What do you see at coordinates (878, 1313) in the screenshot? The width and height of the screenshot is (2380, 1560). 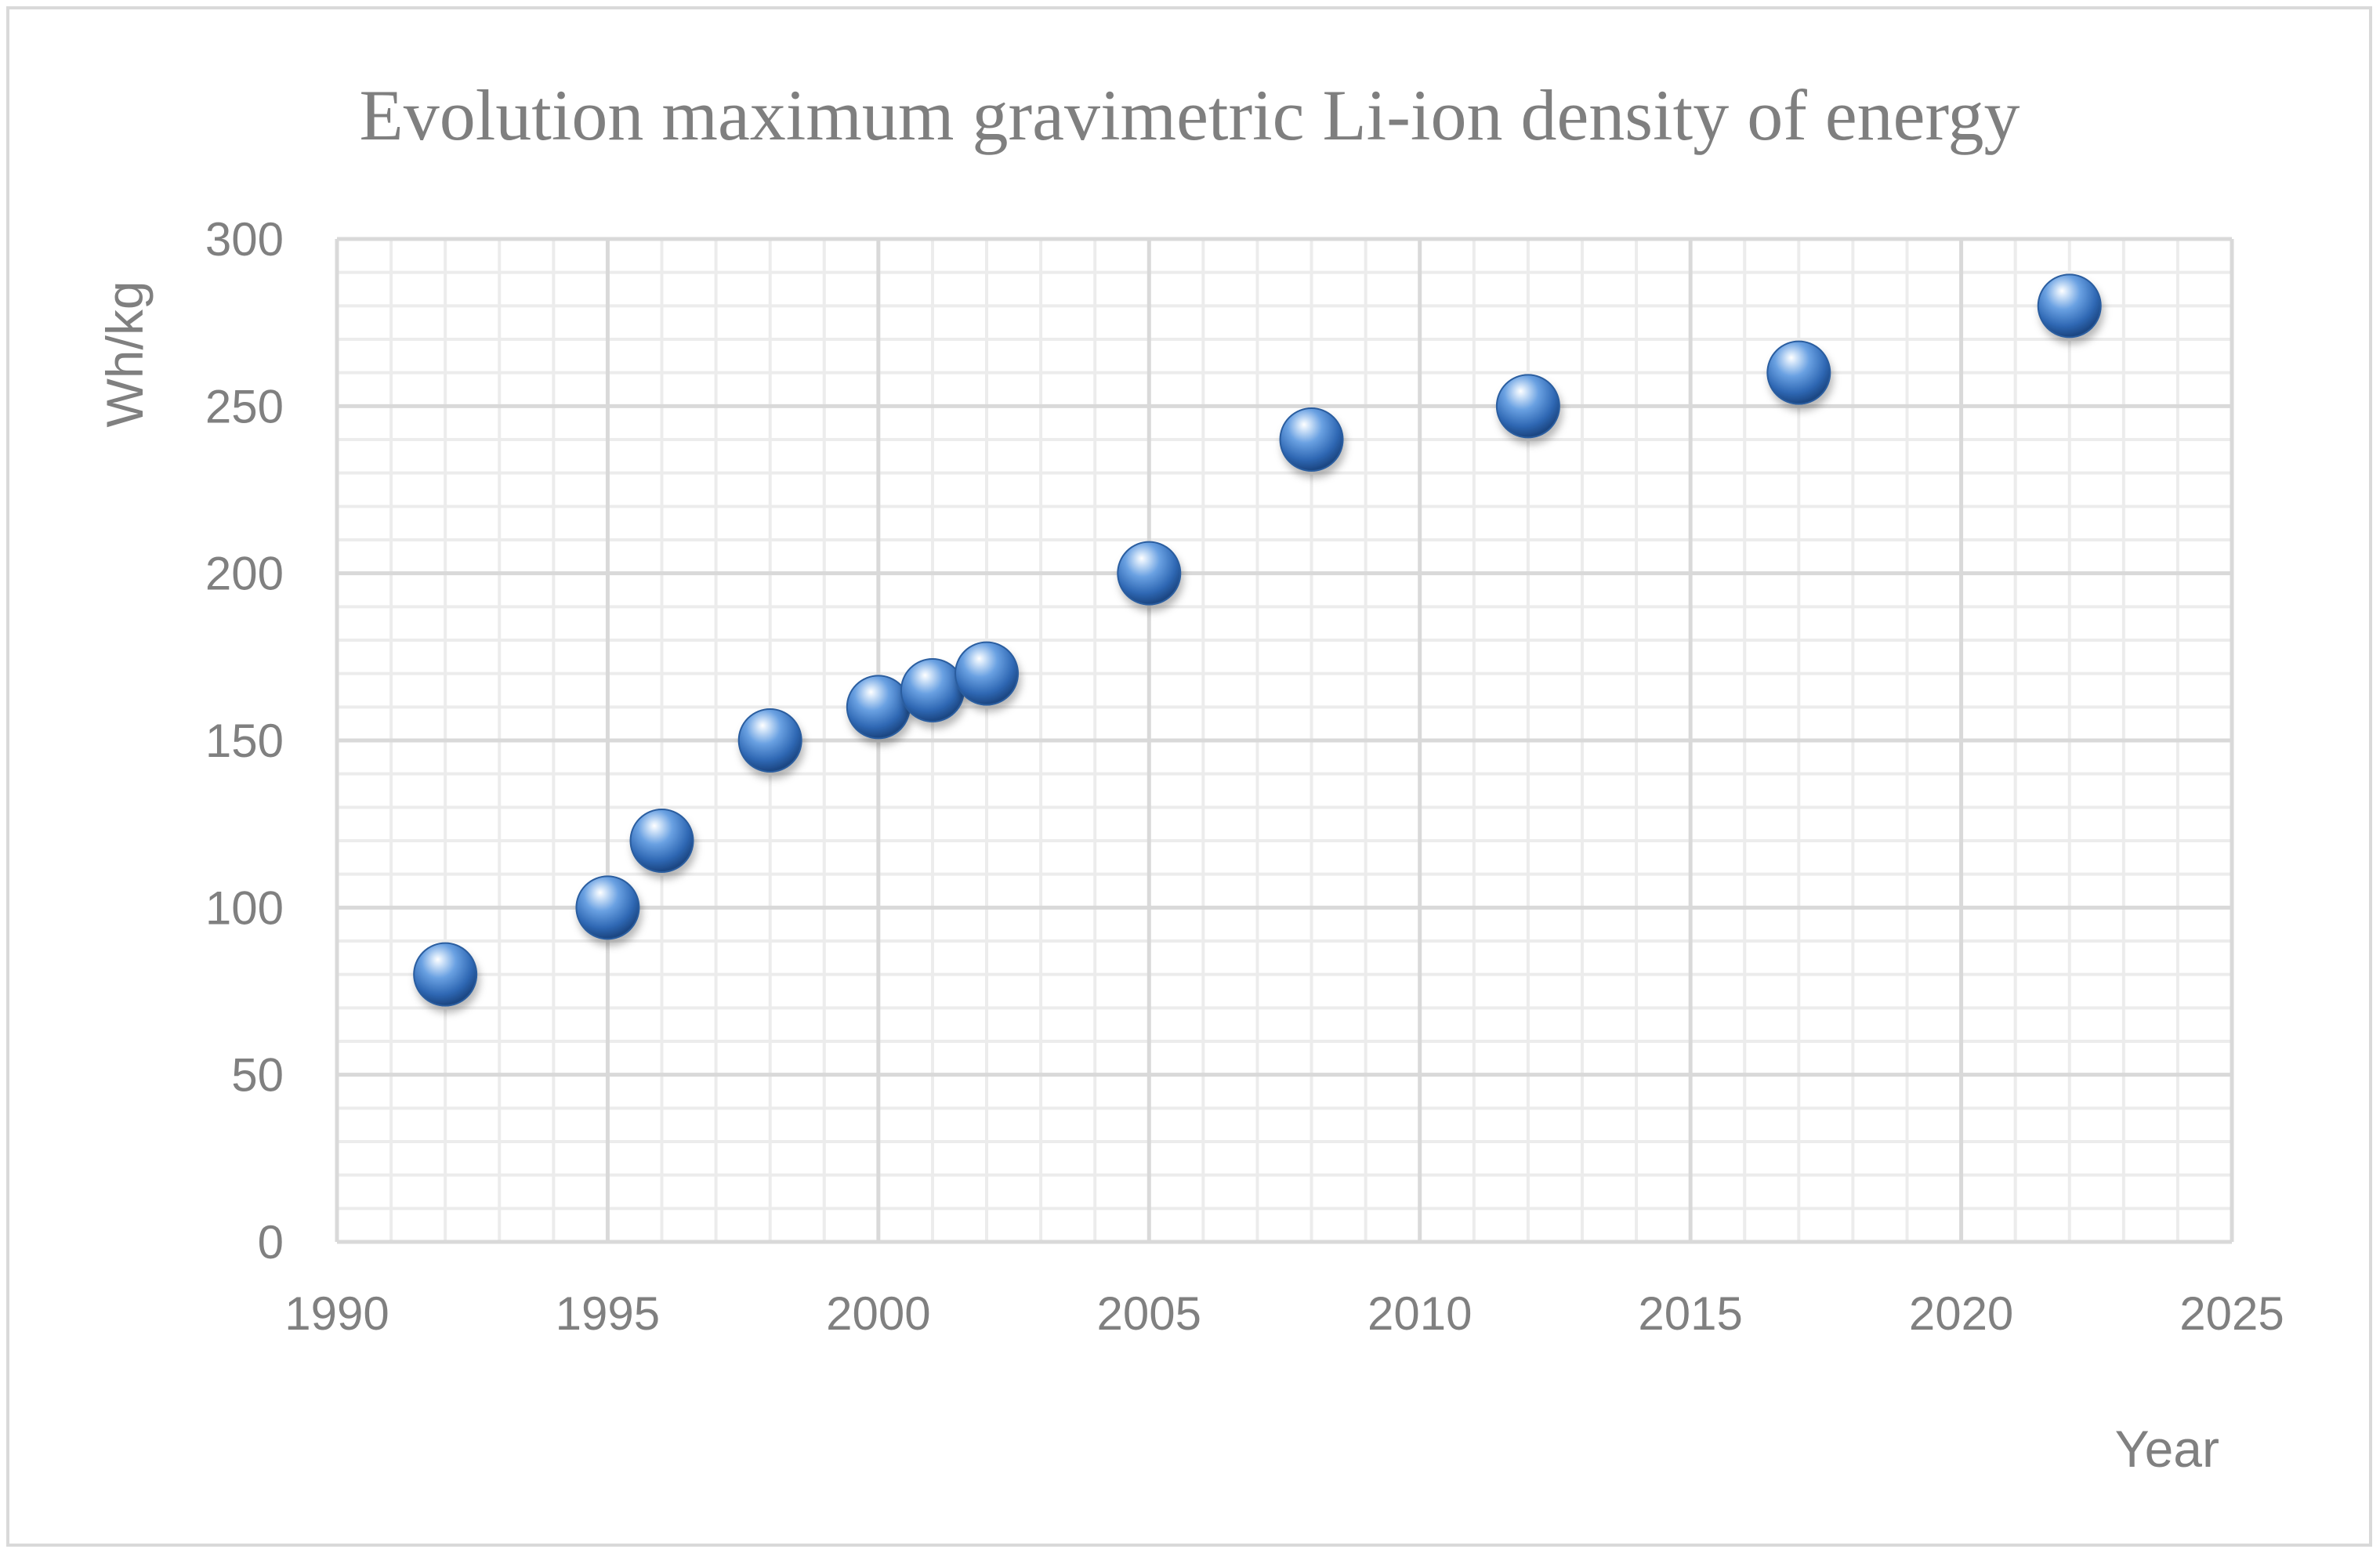 I see `x-tick-label: 2000` at bounding box center [878, 1313].